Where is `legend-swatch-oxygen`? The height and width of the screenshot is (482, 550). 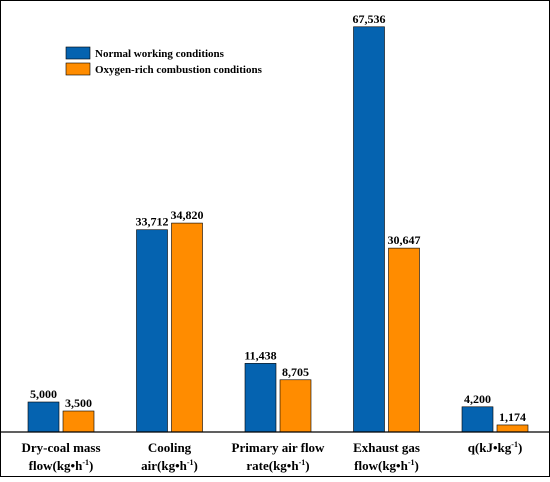
legend-swatch-oxygen is located at coordinates (78, 69).